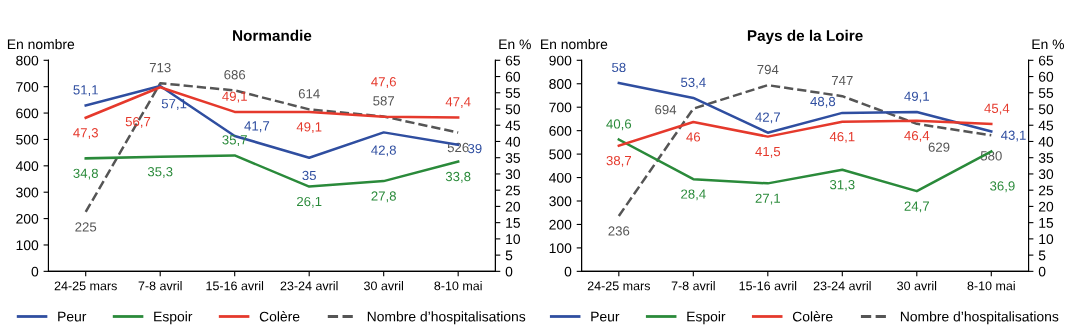  What do you see at coordinates (309, 94) in the screenshot?
I see `data-label: 614` at bounding box center [309, 94].